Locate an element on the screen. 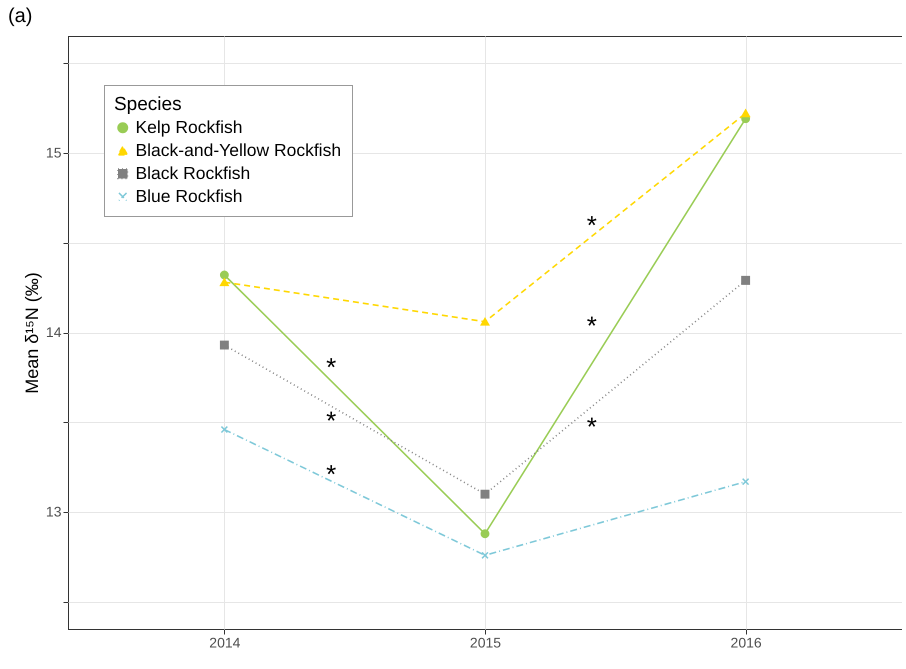  y-axis-title: Mean δ¹⁵N (‰) is located at coordinates (32, 333).